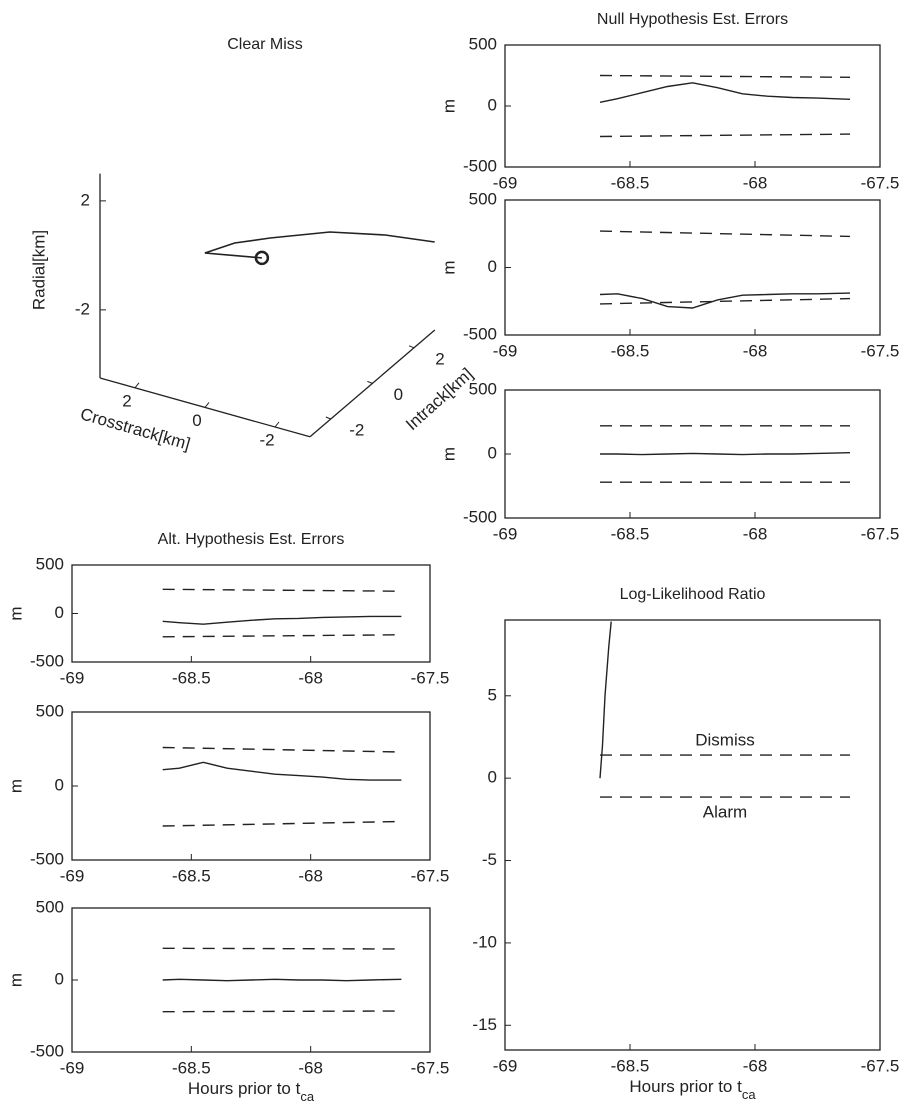 Image resolution: width=907 pixels, height=1114 pixels. I want to click on marker, so click(262, 258).